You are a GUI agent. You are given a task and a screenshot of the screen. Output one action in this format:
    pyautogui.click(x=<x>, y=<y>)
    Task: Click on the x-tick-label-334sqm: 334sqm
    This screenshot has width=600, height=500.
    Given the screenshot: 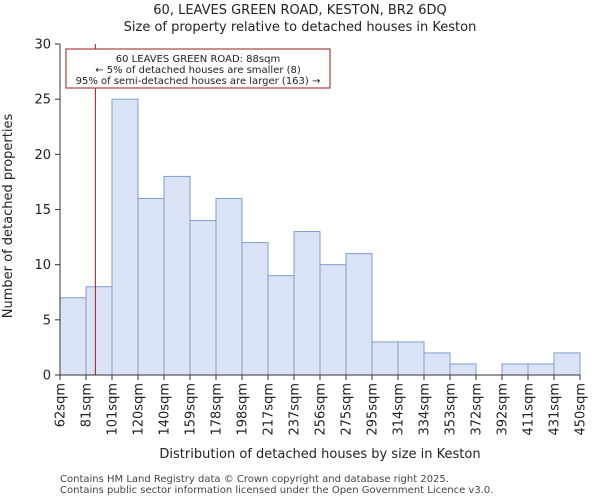 What is the action you would take?
    pyautogui.click(x=425, y=409)
    